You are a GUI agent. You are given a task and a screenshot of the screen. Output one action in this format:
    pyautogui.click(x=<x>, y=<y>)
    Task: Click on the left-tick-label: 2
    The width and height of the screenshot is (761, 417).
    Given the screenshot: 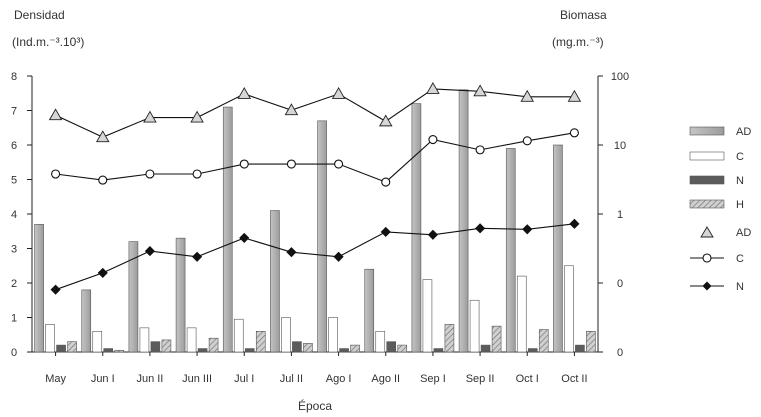 What is the action you would take?
    pyautogui.click(x=14, y=284)
    